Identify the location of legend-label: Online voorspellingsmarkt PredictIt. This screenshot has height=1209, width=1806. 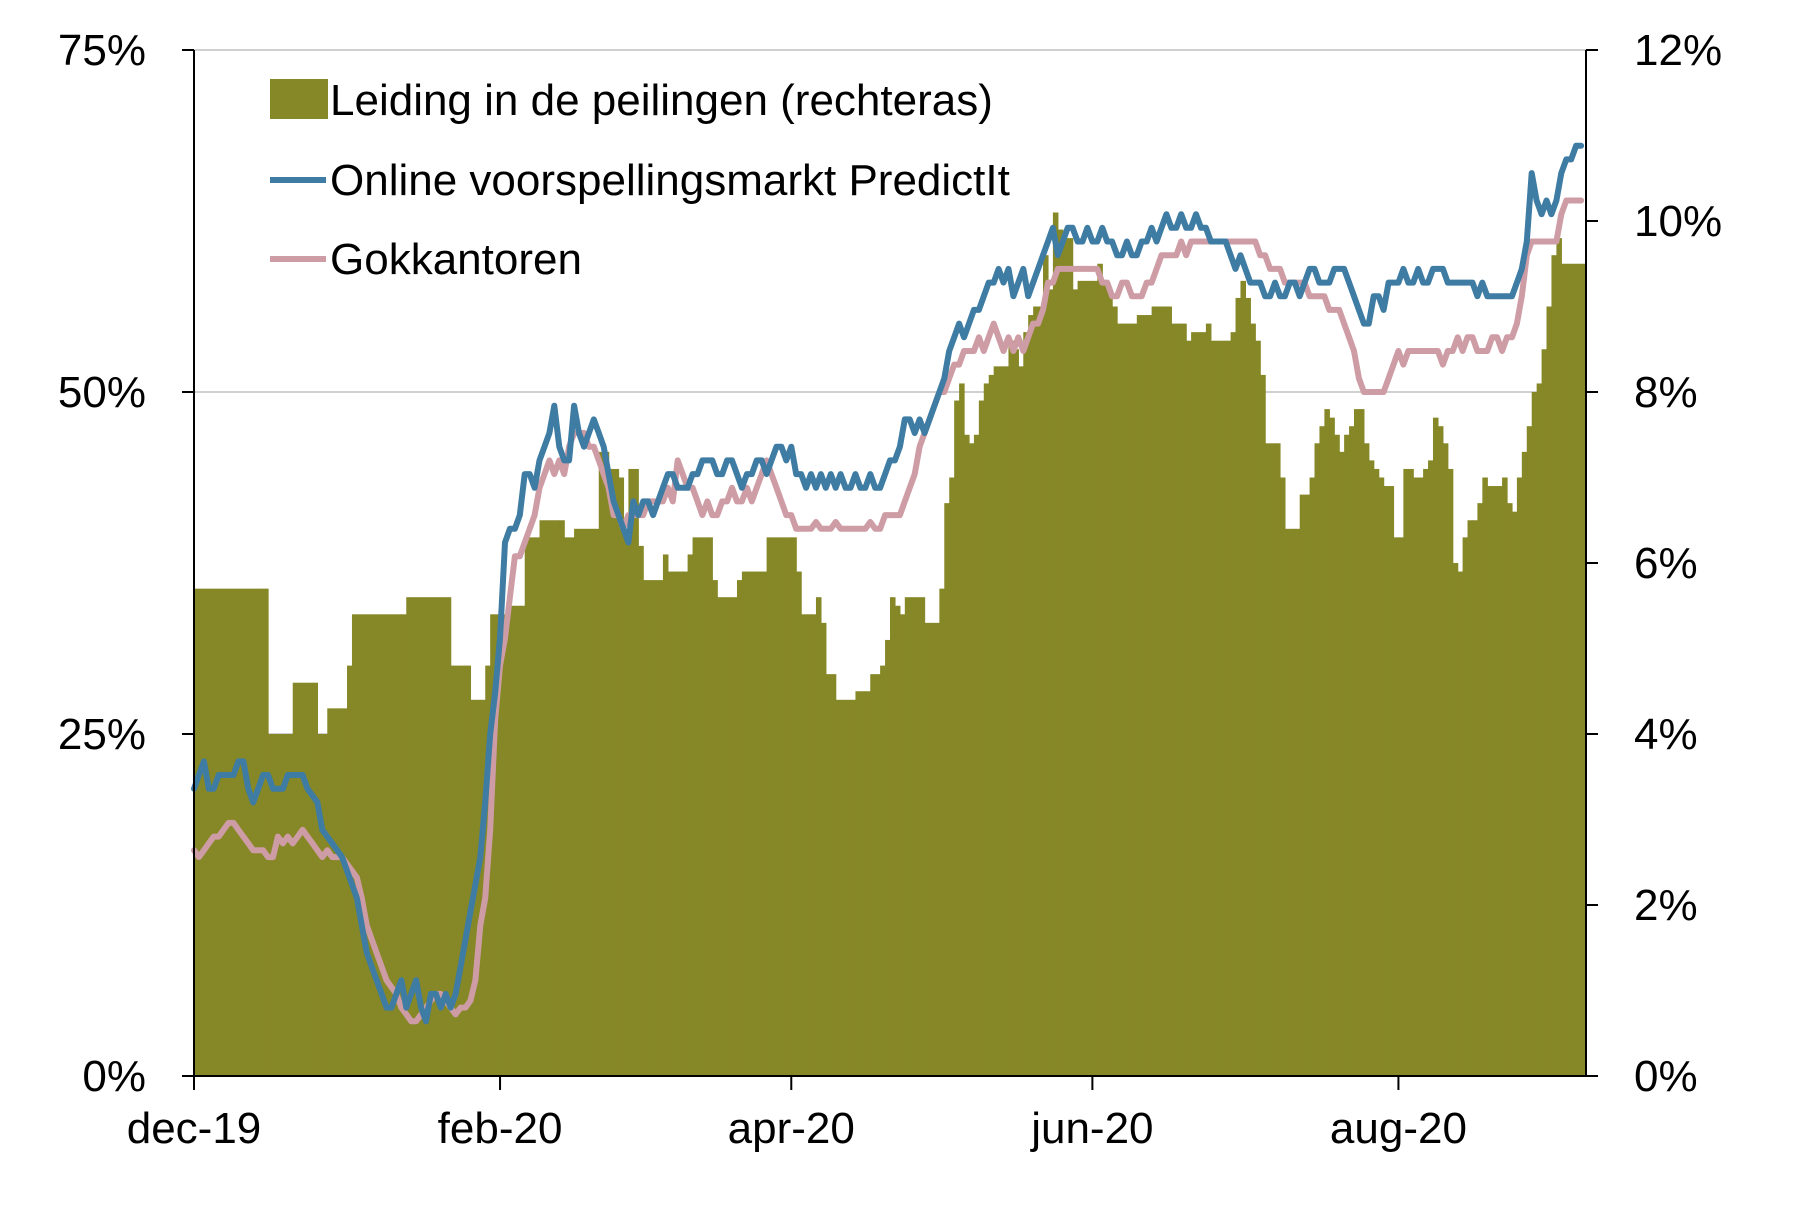
(670, 180).